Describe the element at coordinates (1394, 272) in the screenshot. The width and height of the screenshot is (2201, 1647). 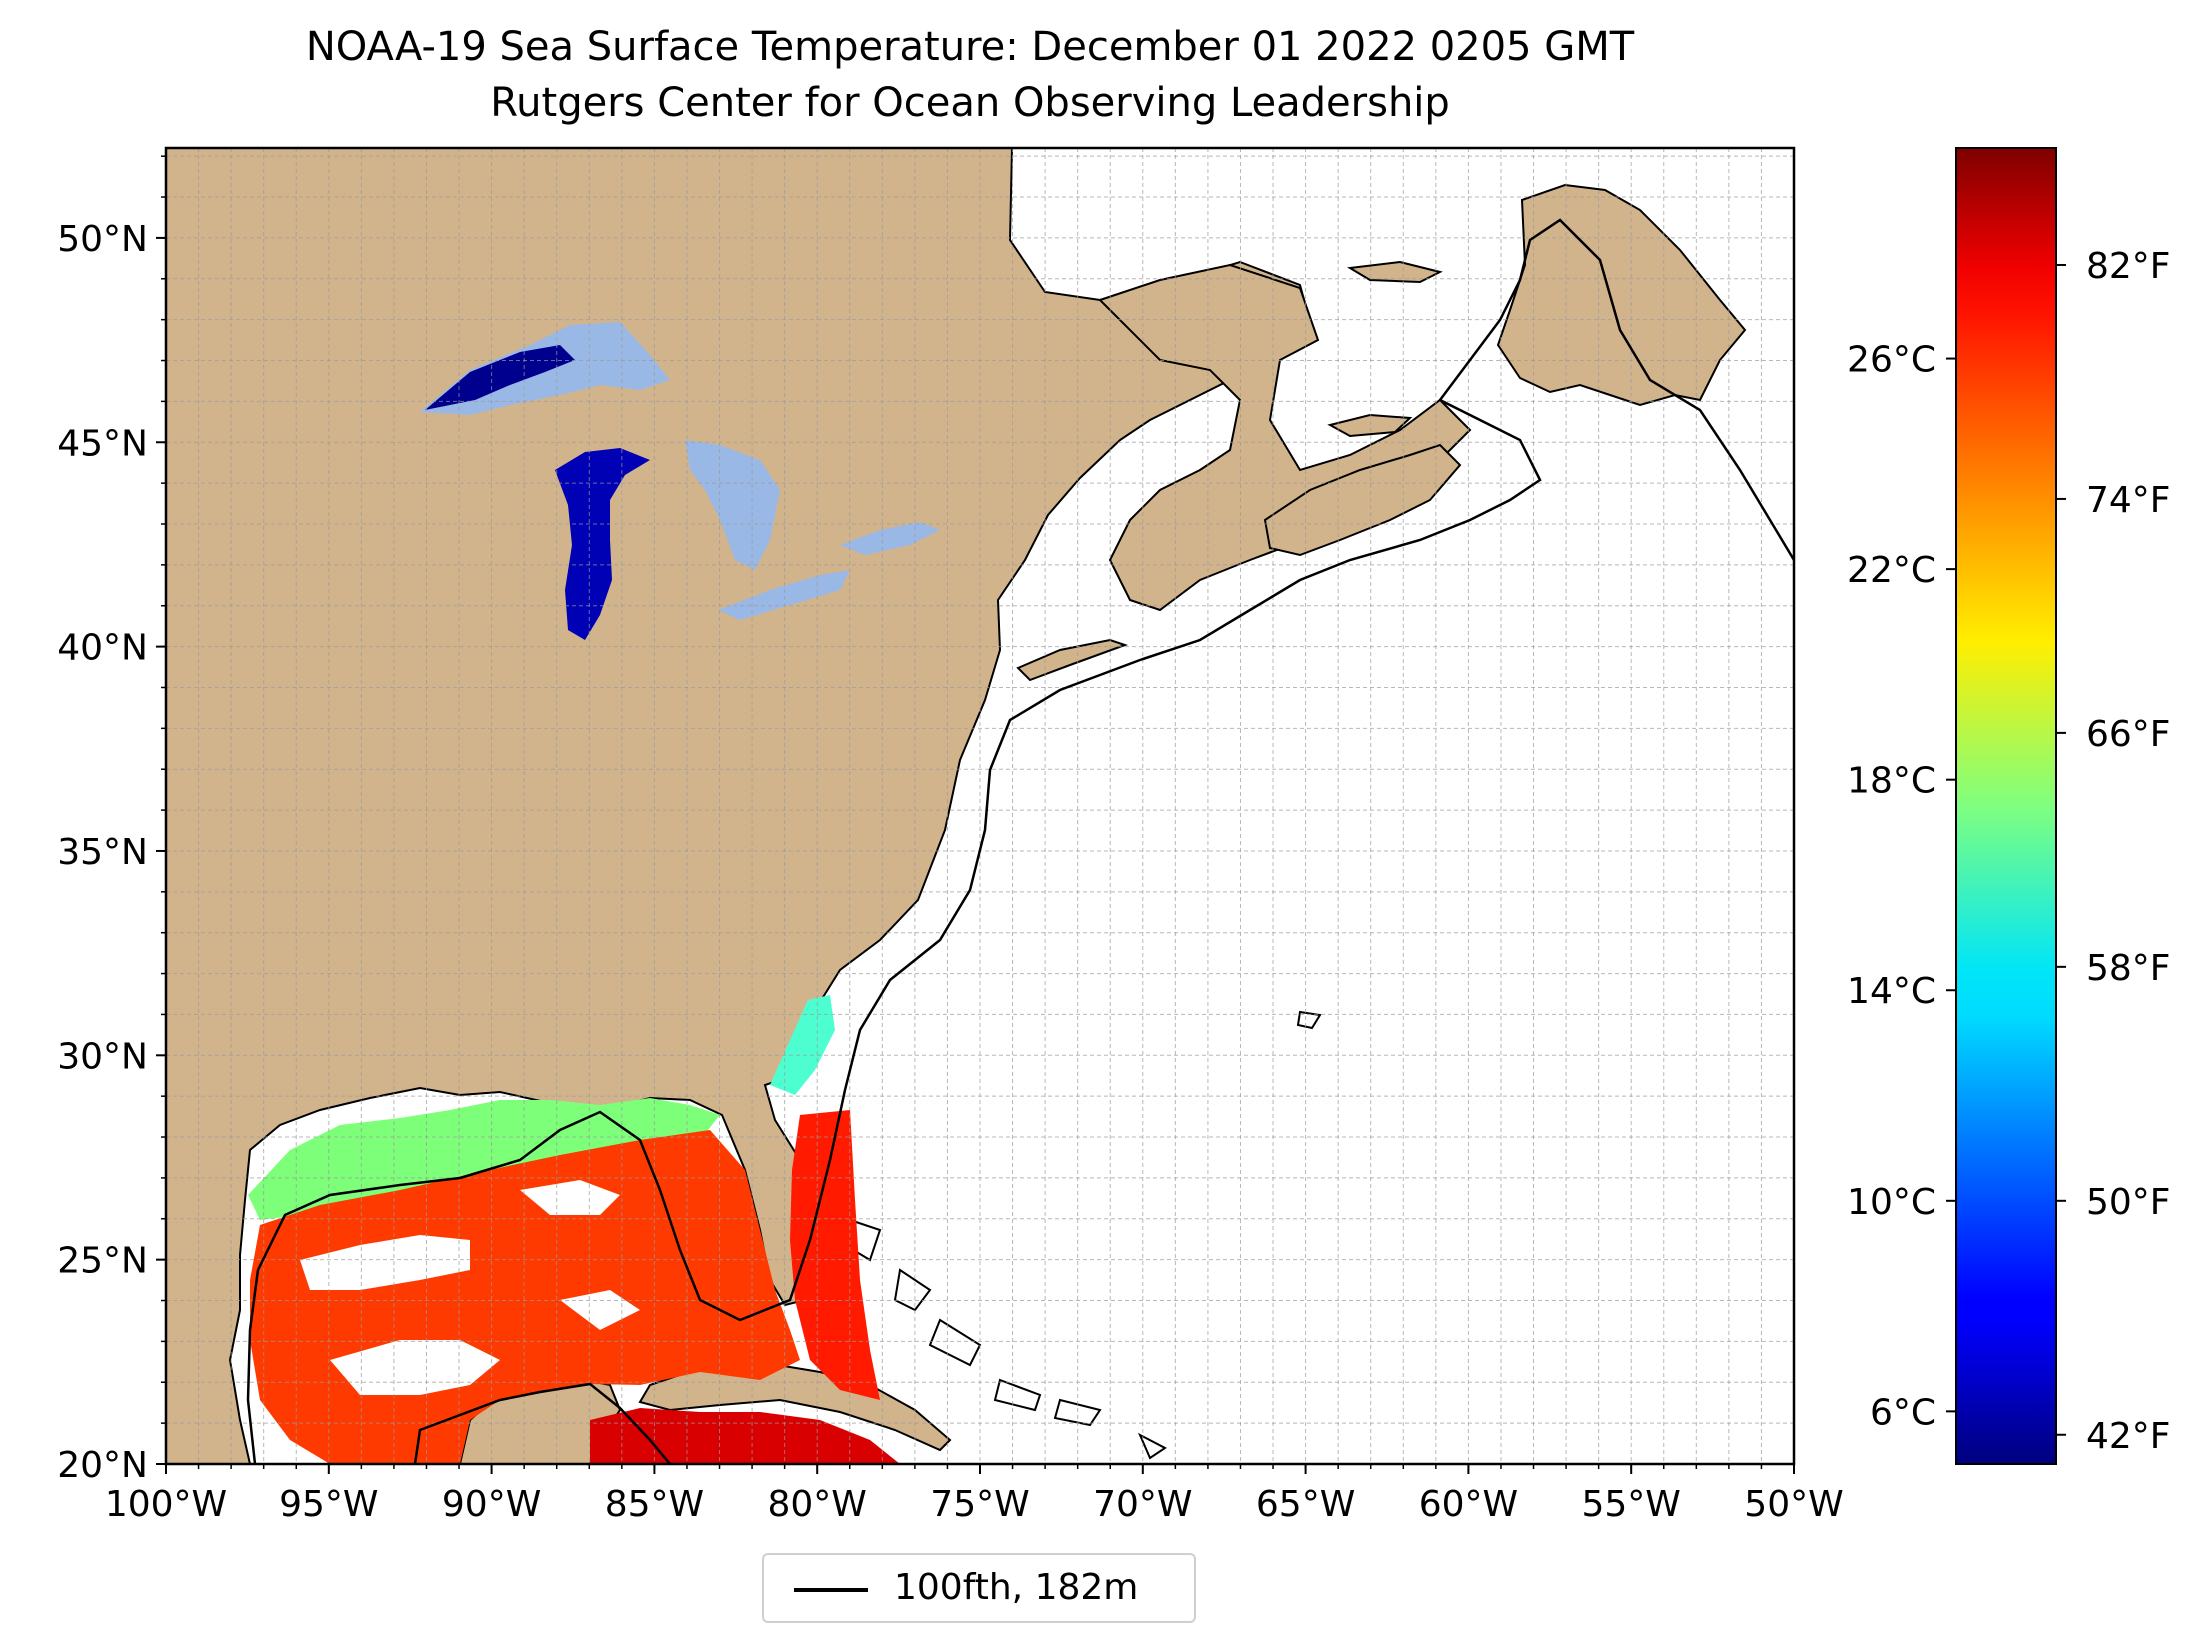
I see `anticosti-land` at that location.